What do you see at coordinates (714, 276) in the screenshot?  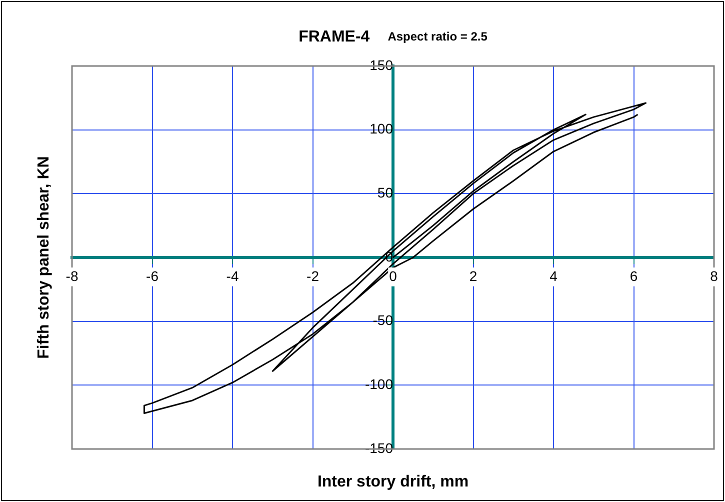 I see `x-tick-label: 8` at bounding box center [714, 276].